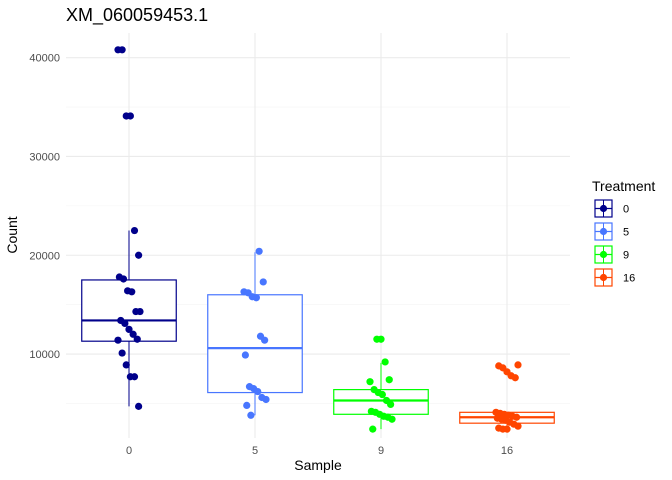 The image size is (672, 480). I want to click on legend-label: 16, so click(629, 279).